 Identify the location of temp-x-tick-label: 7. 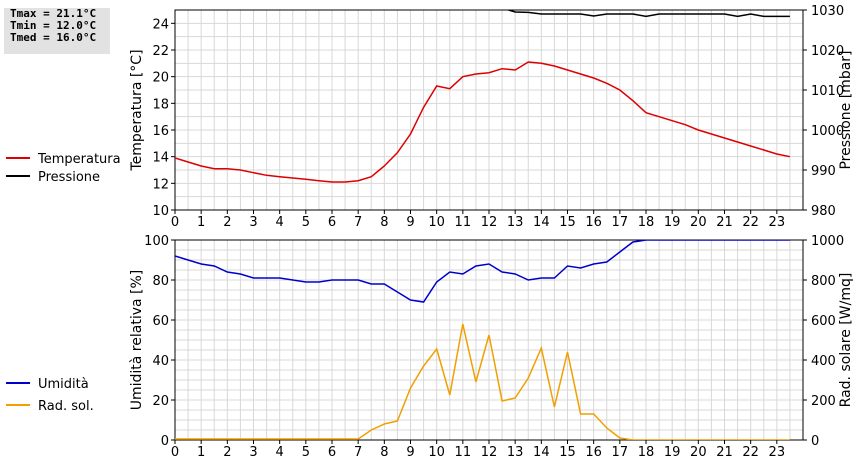
(358, 222).